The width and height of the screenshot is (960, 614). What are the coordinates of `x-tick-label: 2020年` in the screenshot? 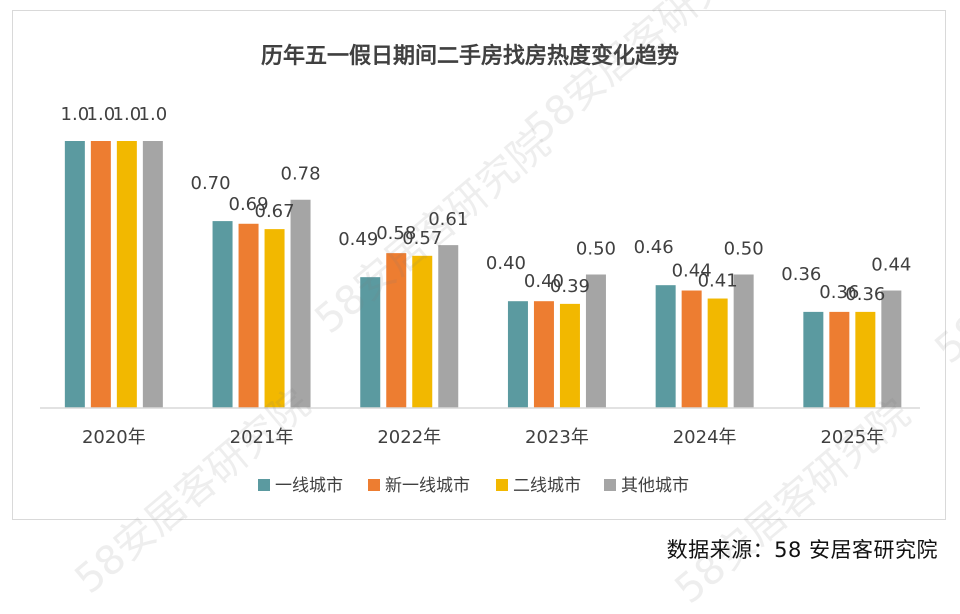 It's located at (114, 437).